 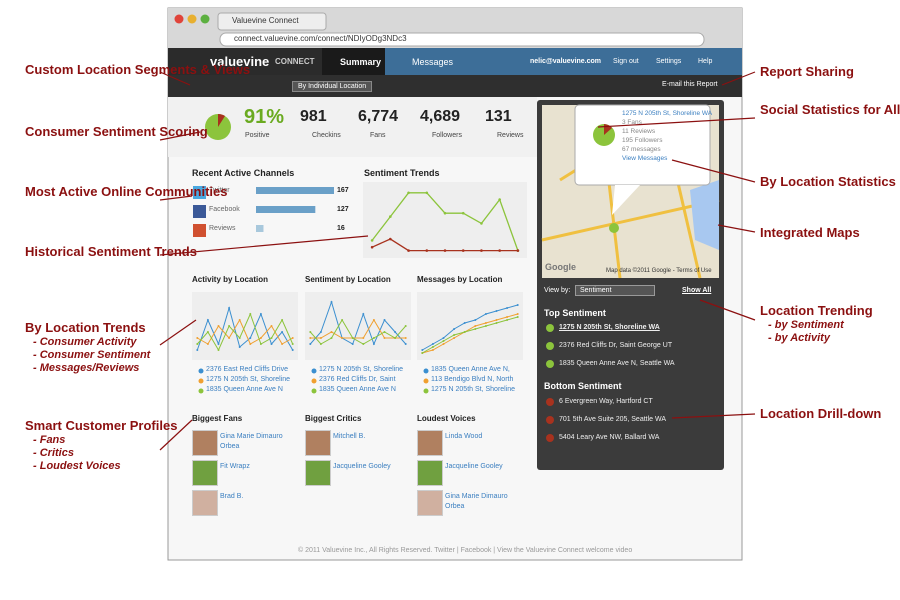 What do you see at coordinates (378, 116) in the screenshot?
I see `stat-value: 6,774` at bounding box center [378, 116].